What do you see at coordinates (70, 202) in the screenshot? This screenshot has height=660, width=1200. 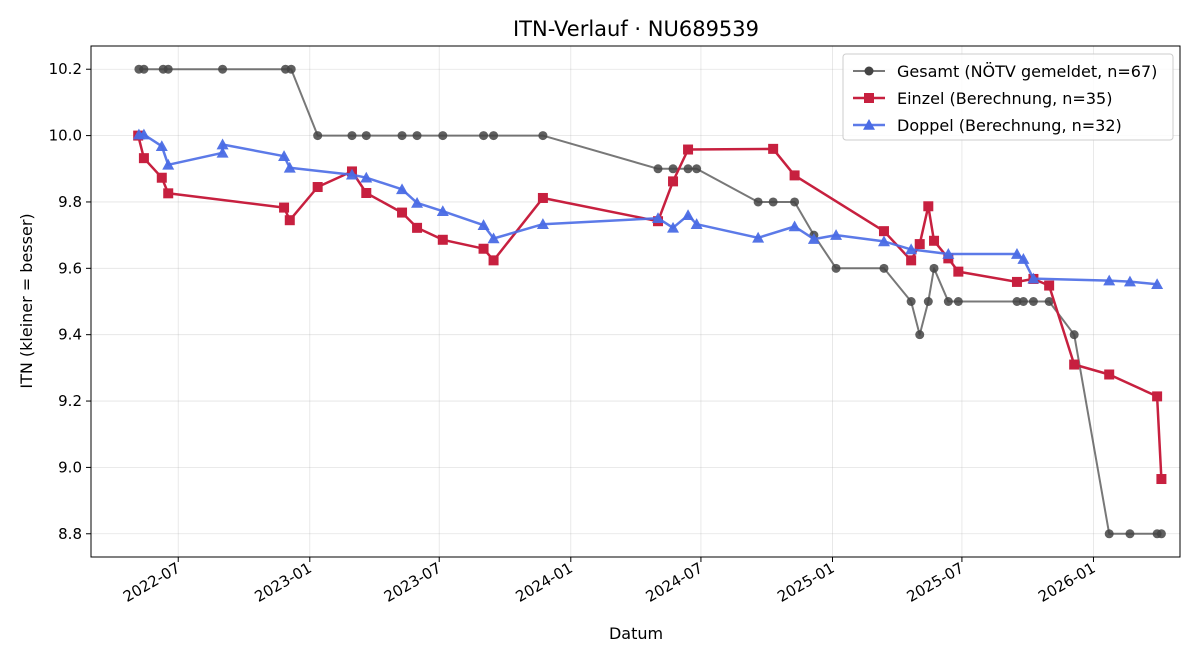 I see `y-tick-label: 9.8` at bounding box center [70, 202].